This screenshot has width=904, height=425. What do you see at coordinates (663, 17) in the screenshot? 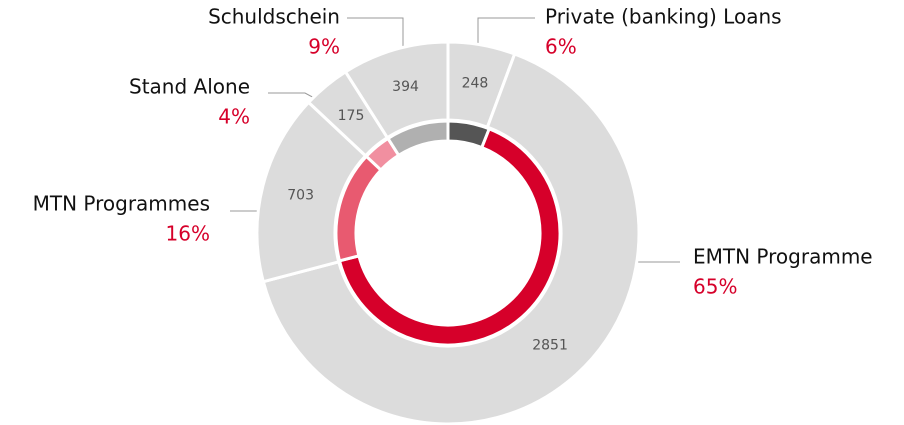
I see `category-label: Private (banking) Loans` at bounding box center [663, 17].